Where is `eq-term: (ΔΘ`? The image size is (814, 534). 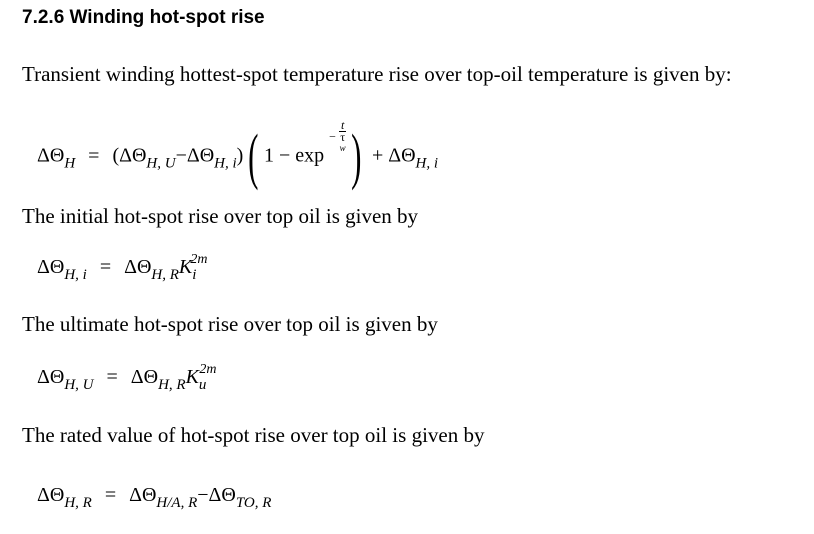
eq-term: (ΔΘ is located at coordinates (129, 155).